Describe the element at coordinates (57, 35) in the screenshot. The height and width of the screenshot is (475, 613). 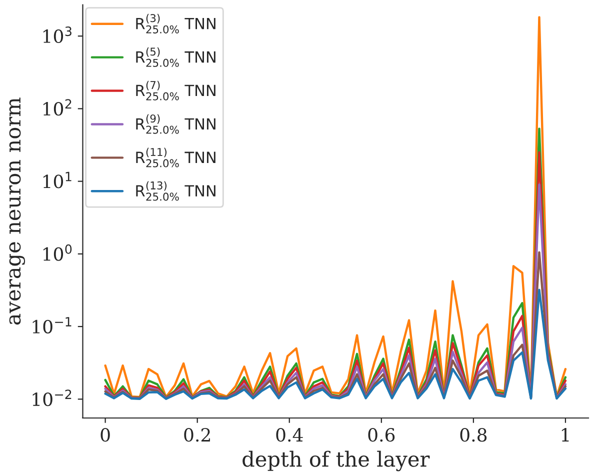
I see `y-tick-label: 10$^{3}$` at that location.